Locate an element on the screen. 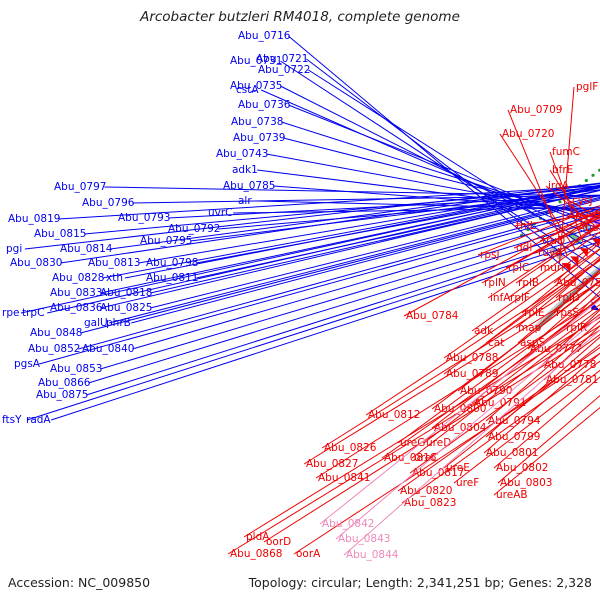 This screenshot has height=600, width=600. gene-label-plus: Abu_0817 is located at coordinates (438, 473).